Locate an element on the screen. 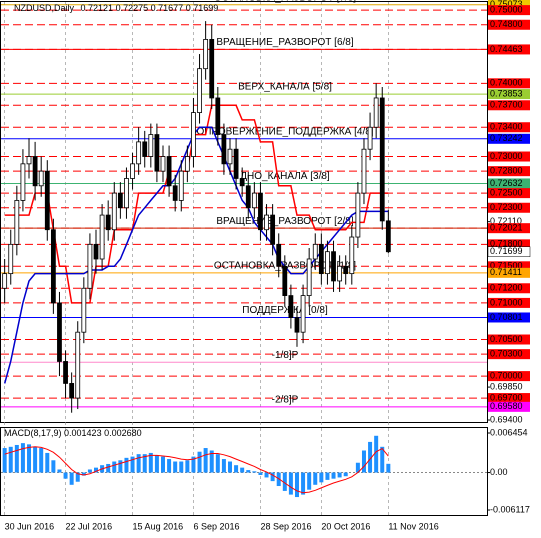 The height and width of the screenshot is (538, 541). y-tick-label: 0.72110 is located at coordinates (506, 221).